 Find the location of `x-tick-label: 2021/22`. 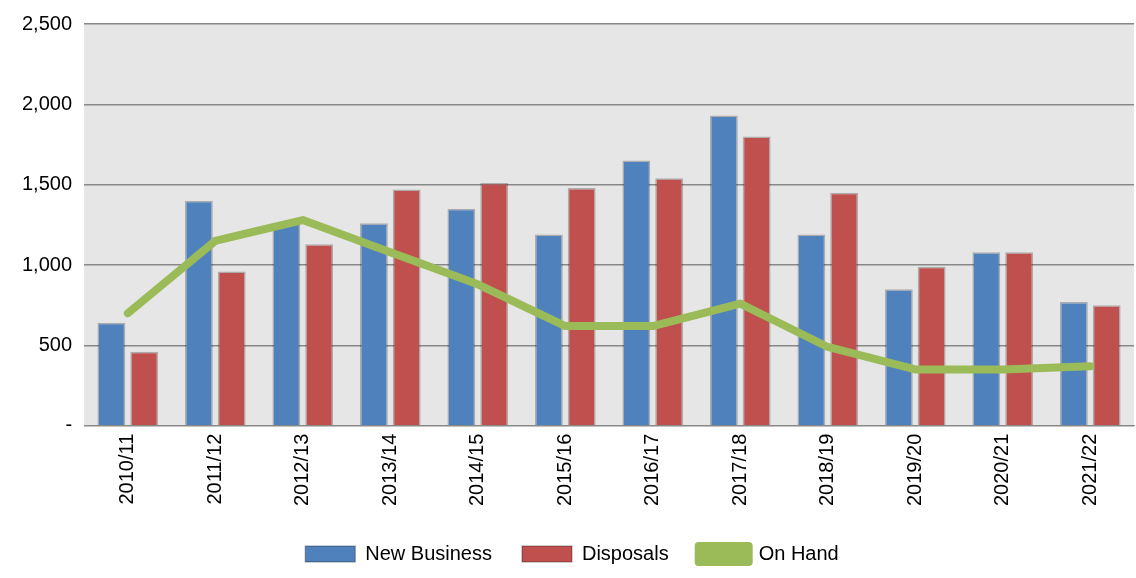

x-tick-label: 2021/22 is located at coordinates (1088, 469).